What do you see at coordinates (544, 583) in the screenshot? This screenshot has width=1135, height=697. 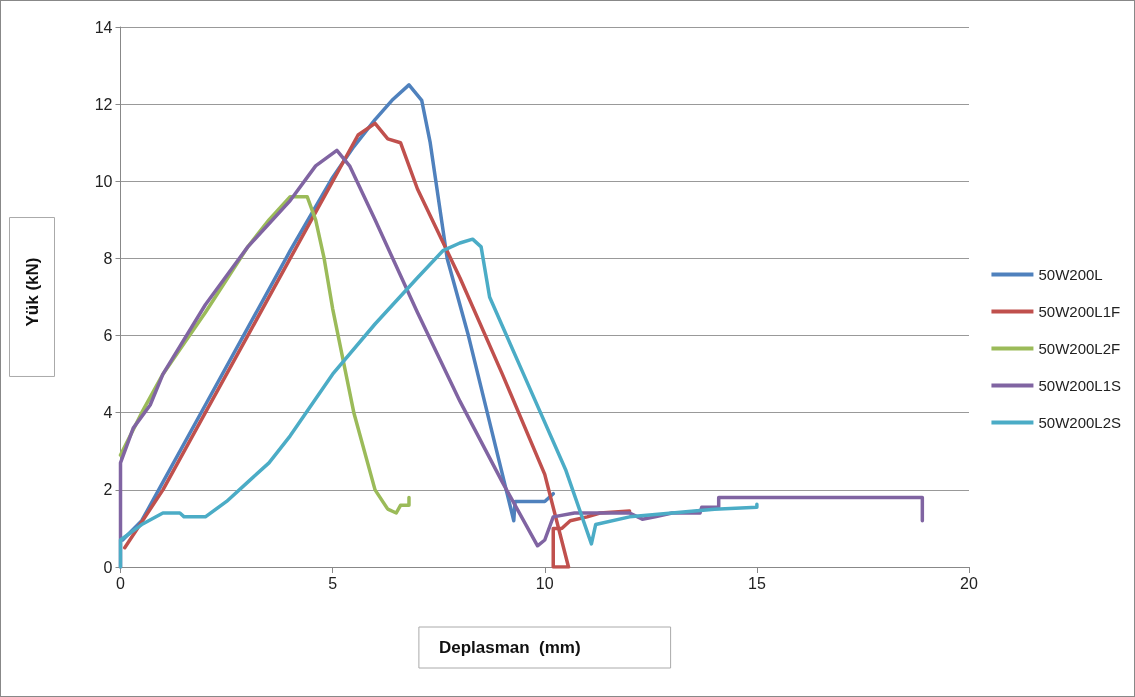 I see `x-tick-label: 10` at bounding box center [544, 583].